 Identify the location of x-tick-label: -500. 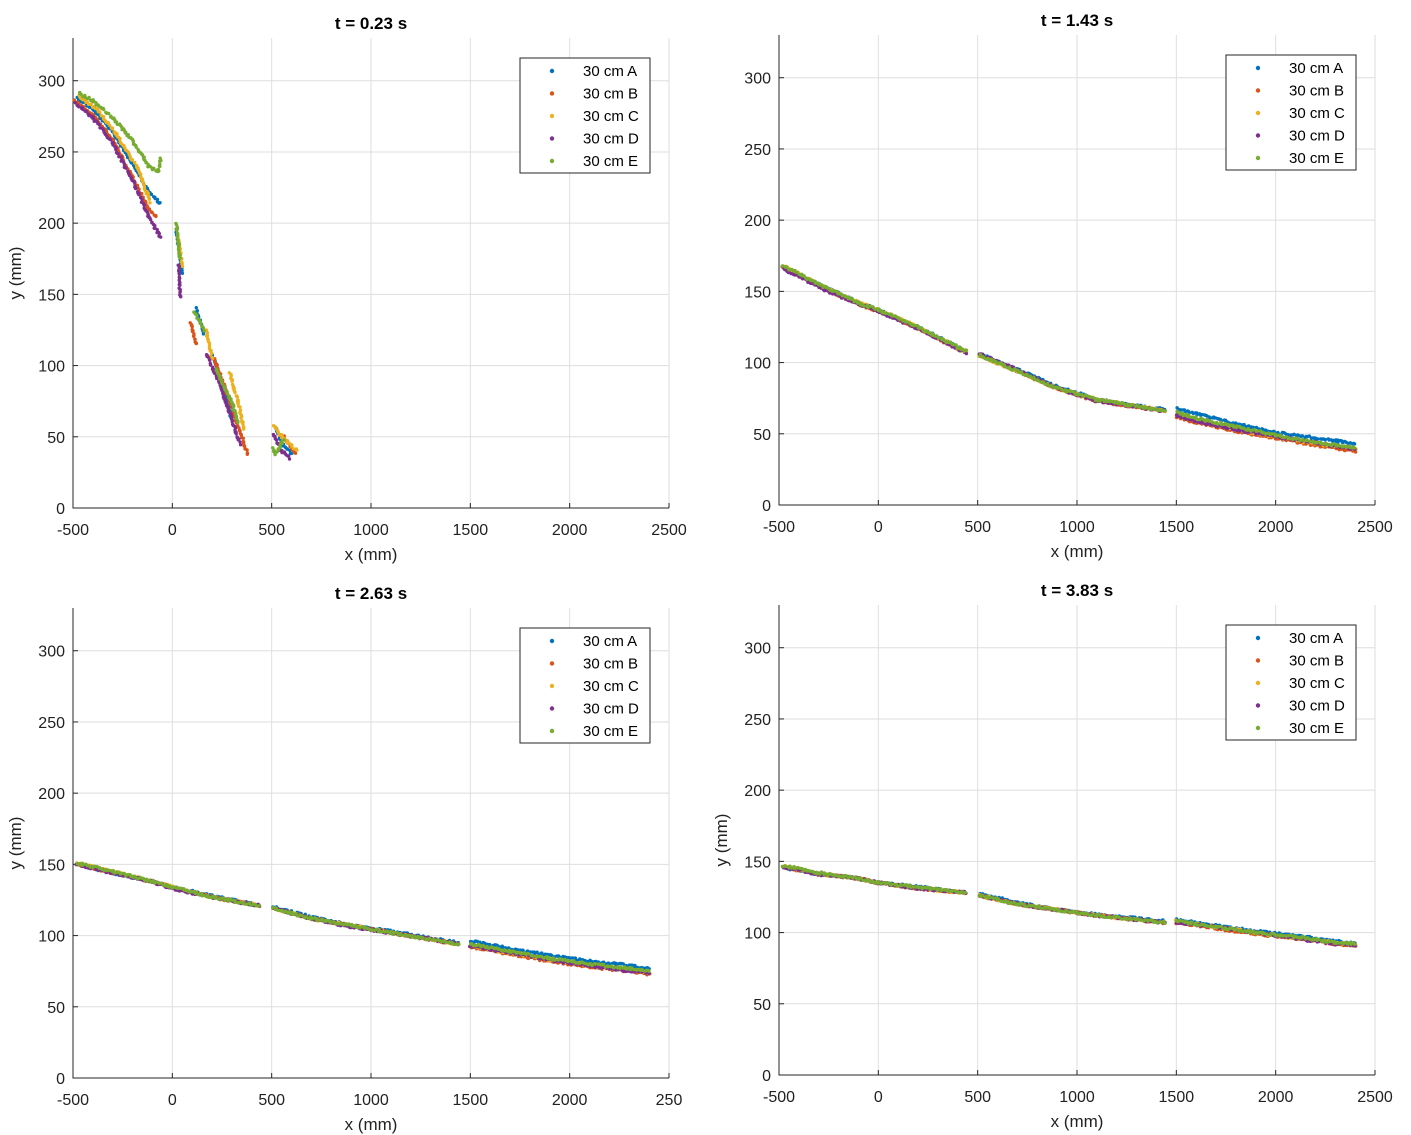
(779, 527).